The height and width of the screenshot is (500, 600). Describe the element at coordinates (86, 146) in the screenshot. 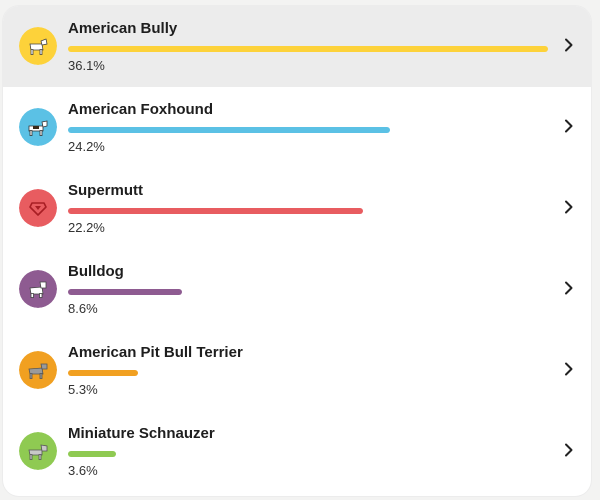

I see `breed-percentage: 24.2%` at that location.